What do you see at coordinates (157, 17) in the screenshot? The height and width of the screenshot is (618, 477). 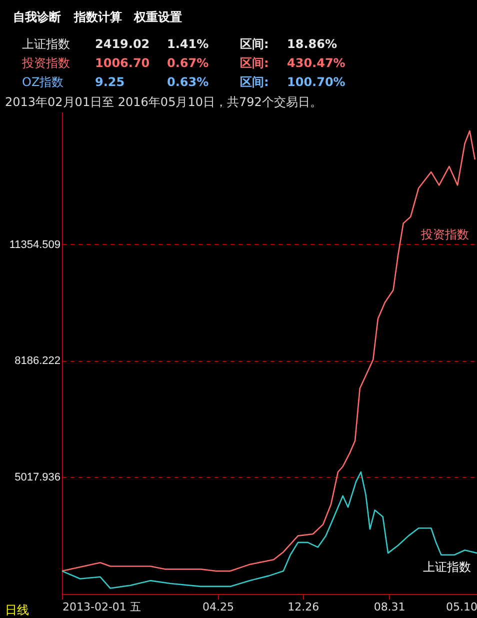 I see `text: 权重设置` at bounding box center [157, 17].